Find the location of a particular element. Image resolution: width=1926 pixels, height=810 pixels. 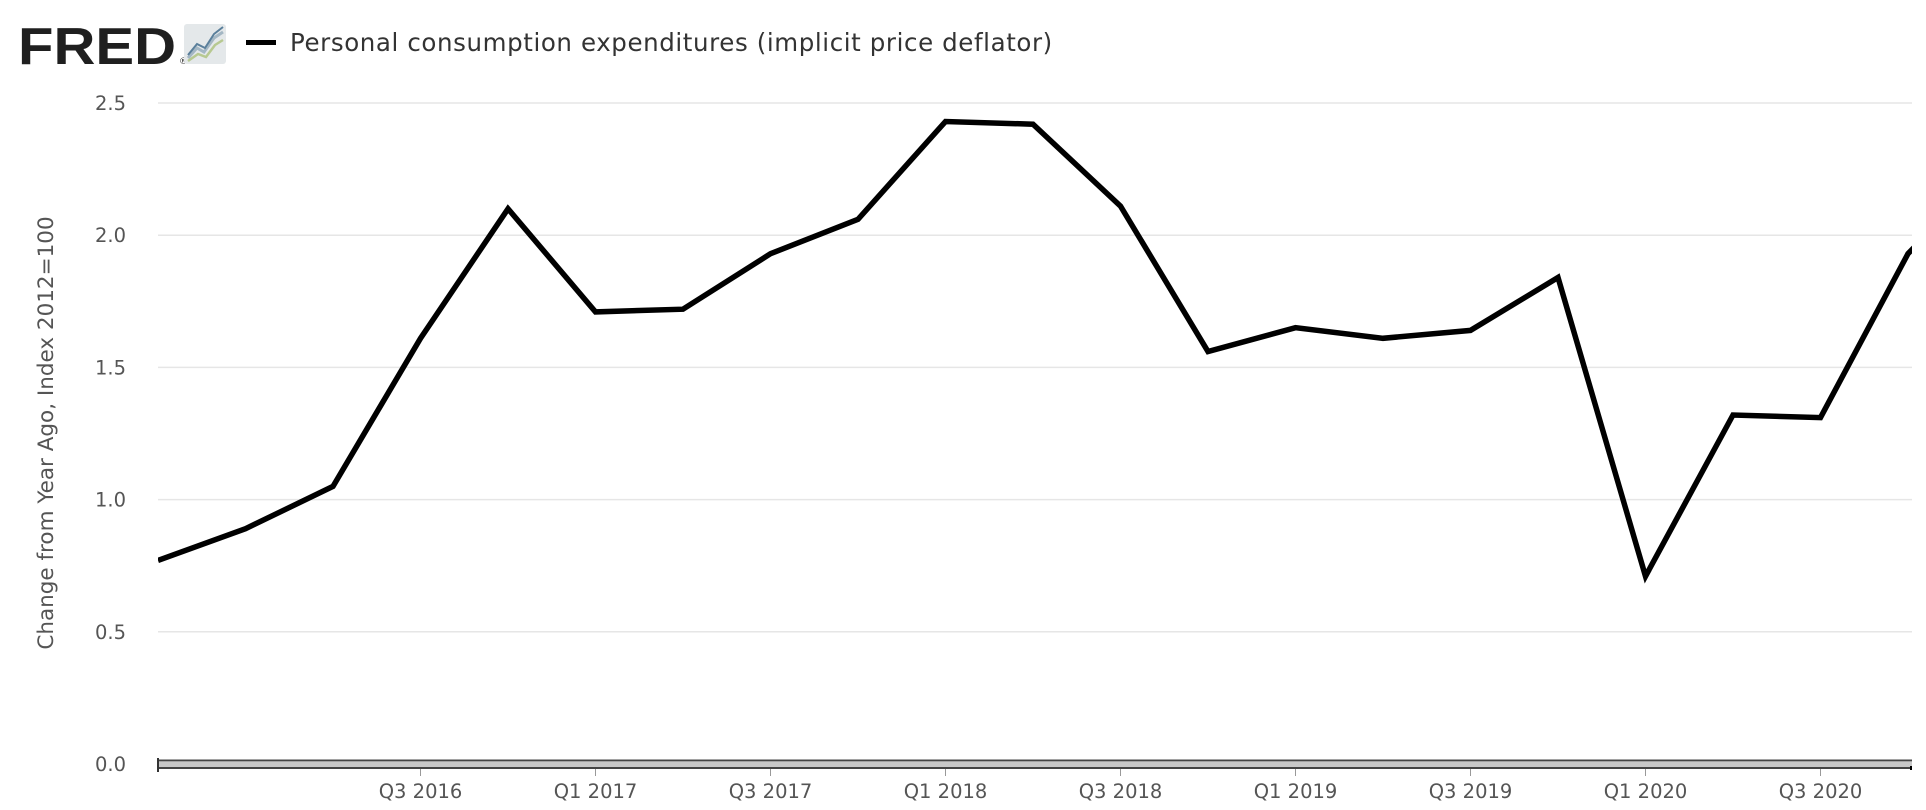

y-tick-label: 1.5 is located at coordinates (110, 367).